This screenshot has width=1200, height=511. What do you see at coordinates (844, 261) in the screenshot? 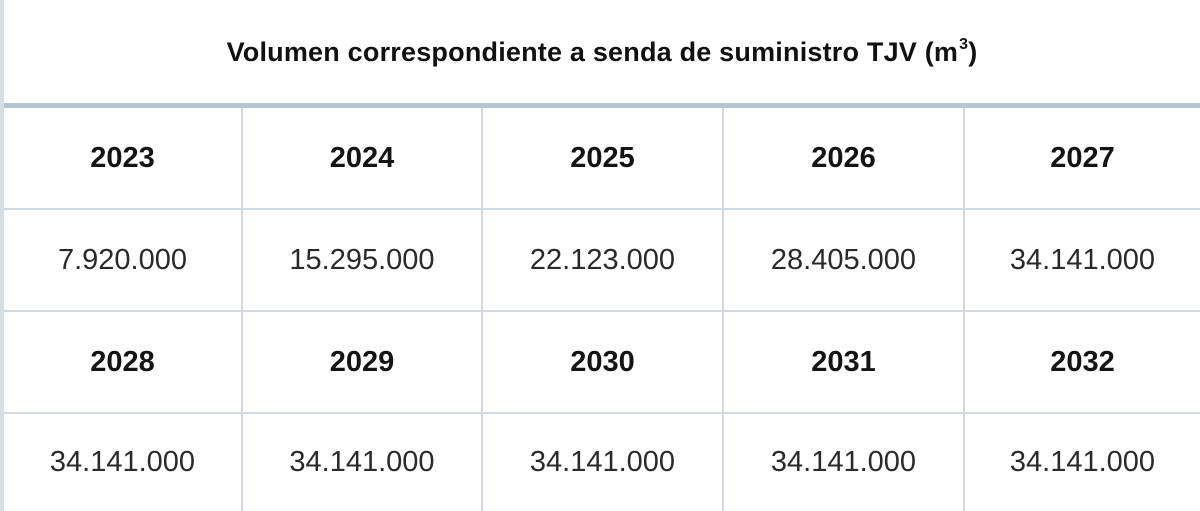
I see `volume-value-cell: 28.405.000` at bounding box center [844, 261].